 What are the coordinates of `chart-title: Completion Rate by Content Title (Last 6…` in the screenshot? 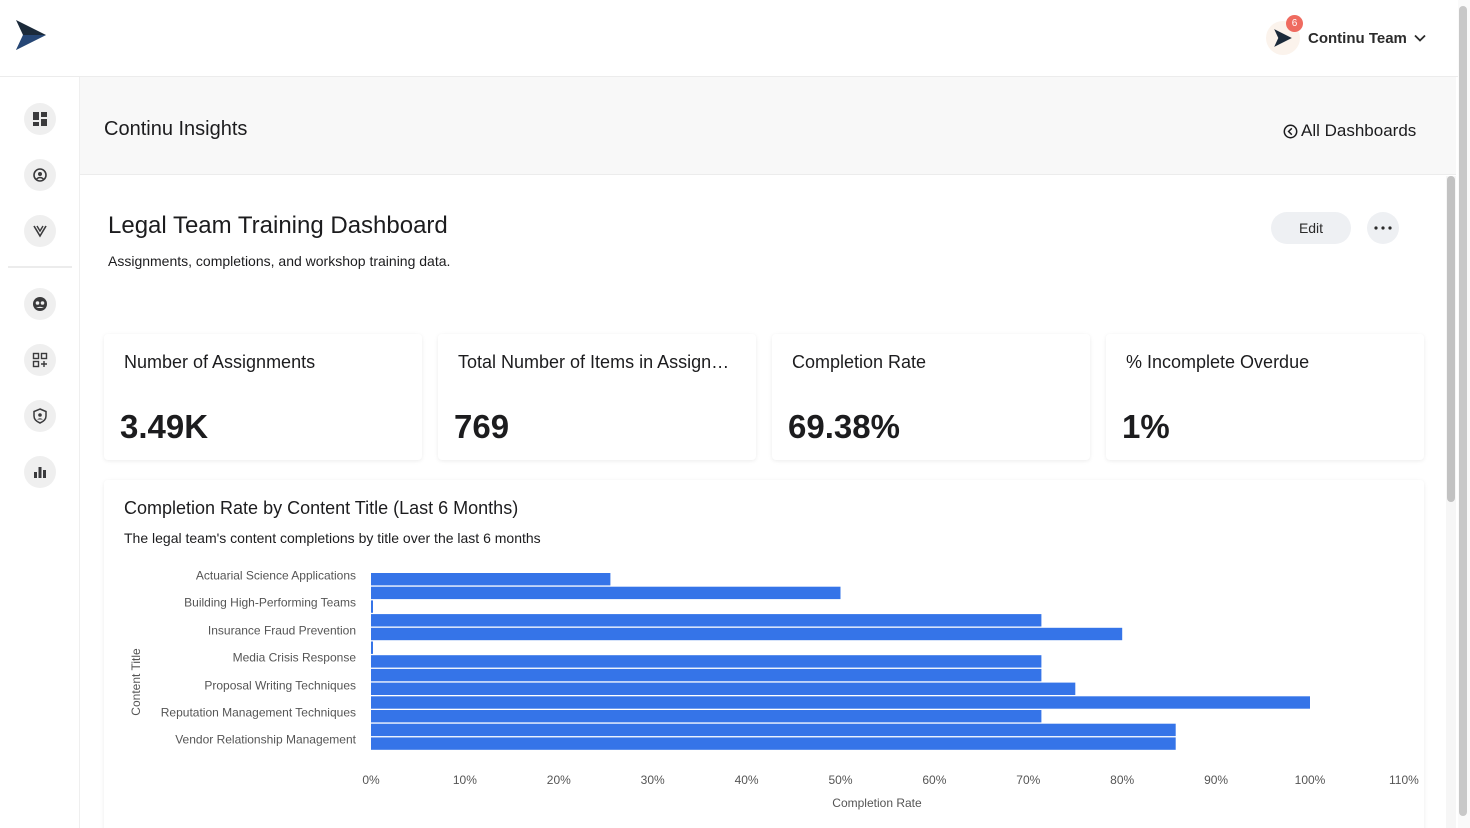 It's located at (321, 508).